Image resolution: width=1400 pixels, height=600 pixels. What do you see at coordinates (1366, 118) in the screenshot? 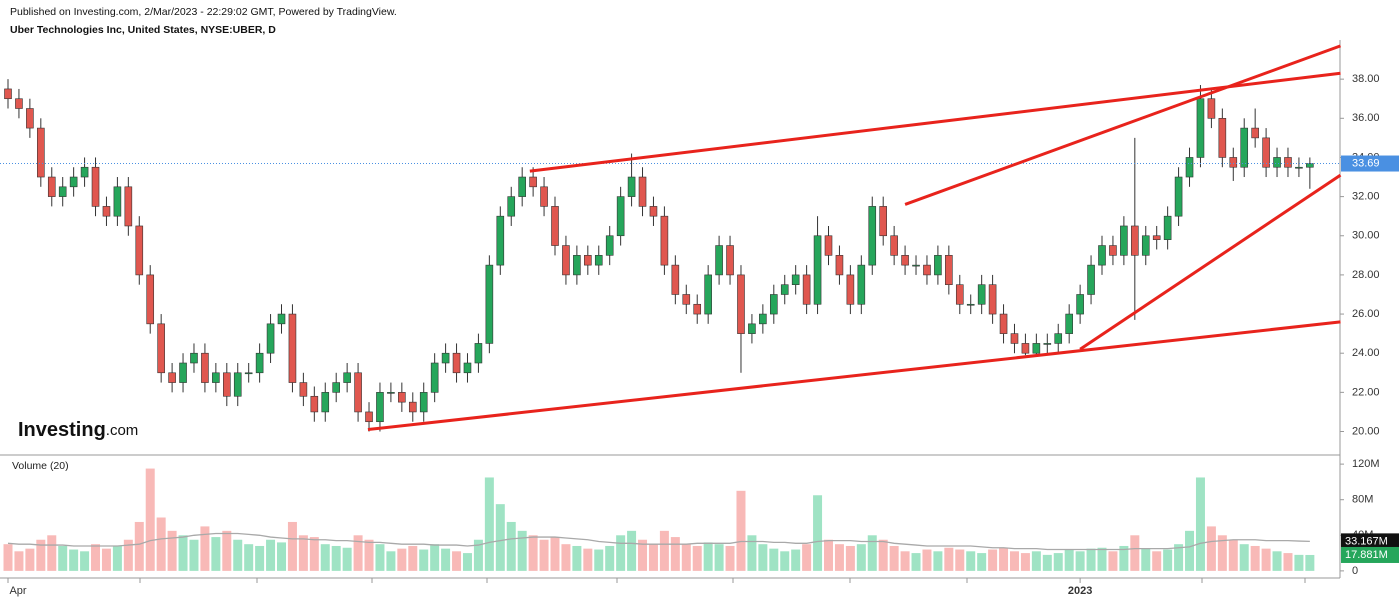
I see `y-tick-label: 36.00` at bounding box center [1366, 118].